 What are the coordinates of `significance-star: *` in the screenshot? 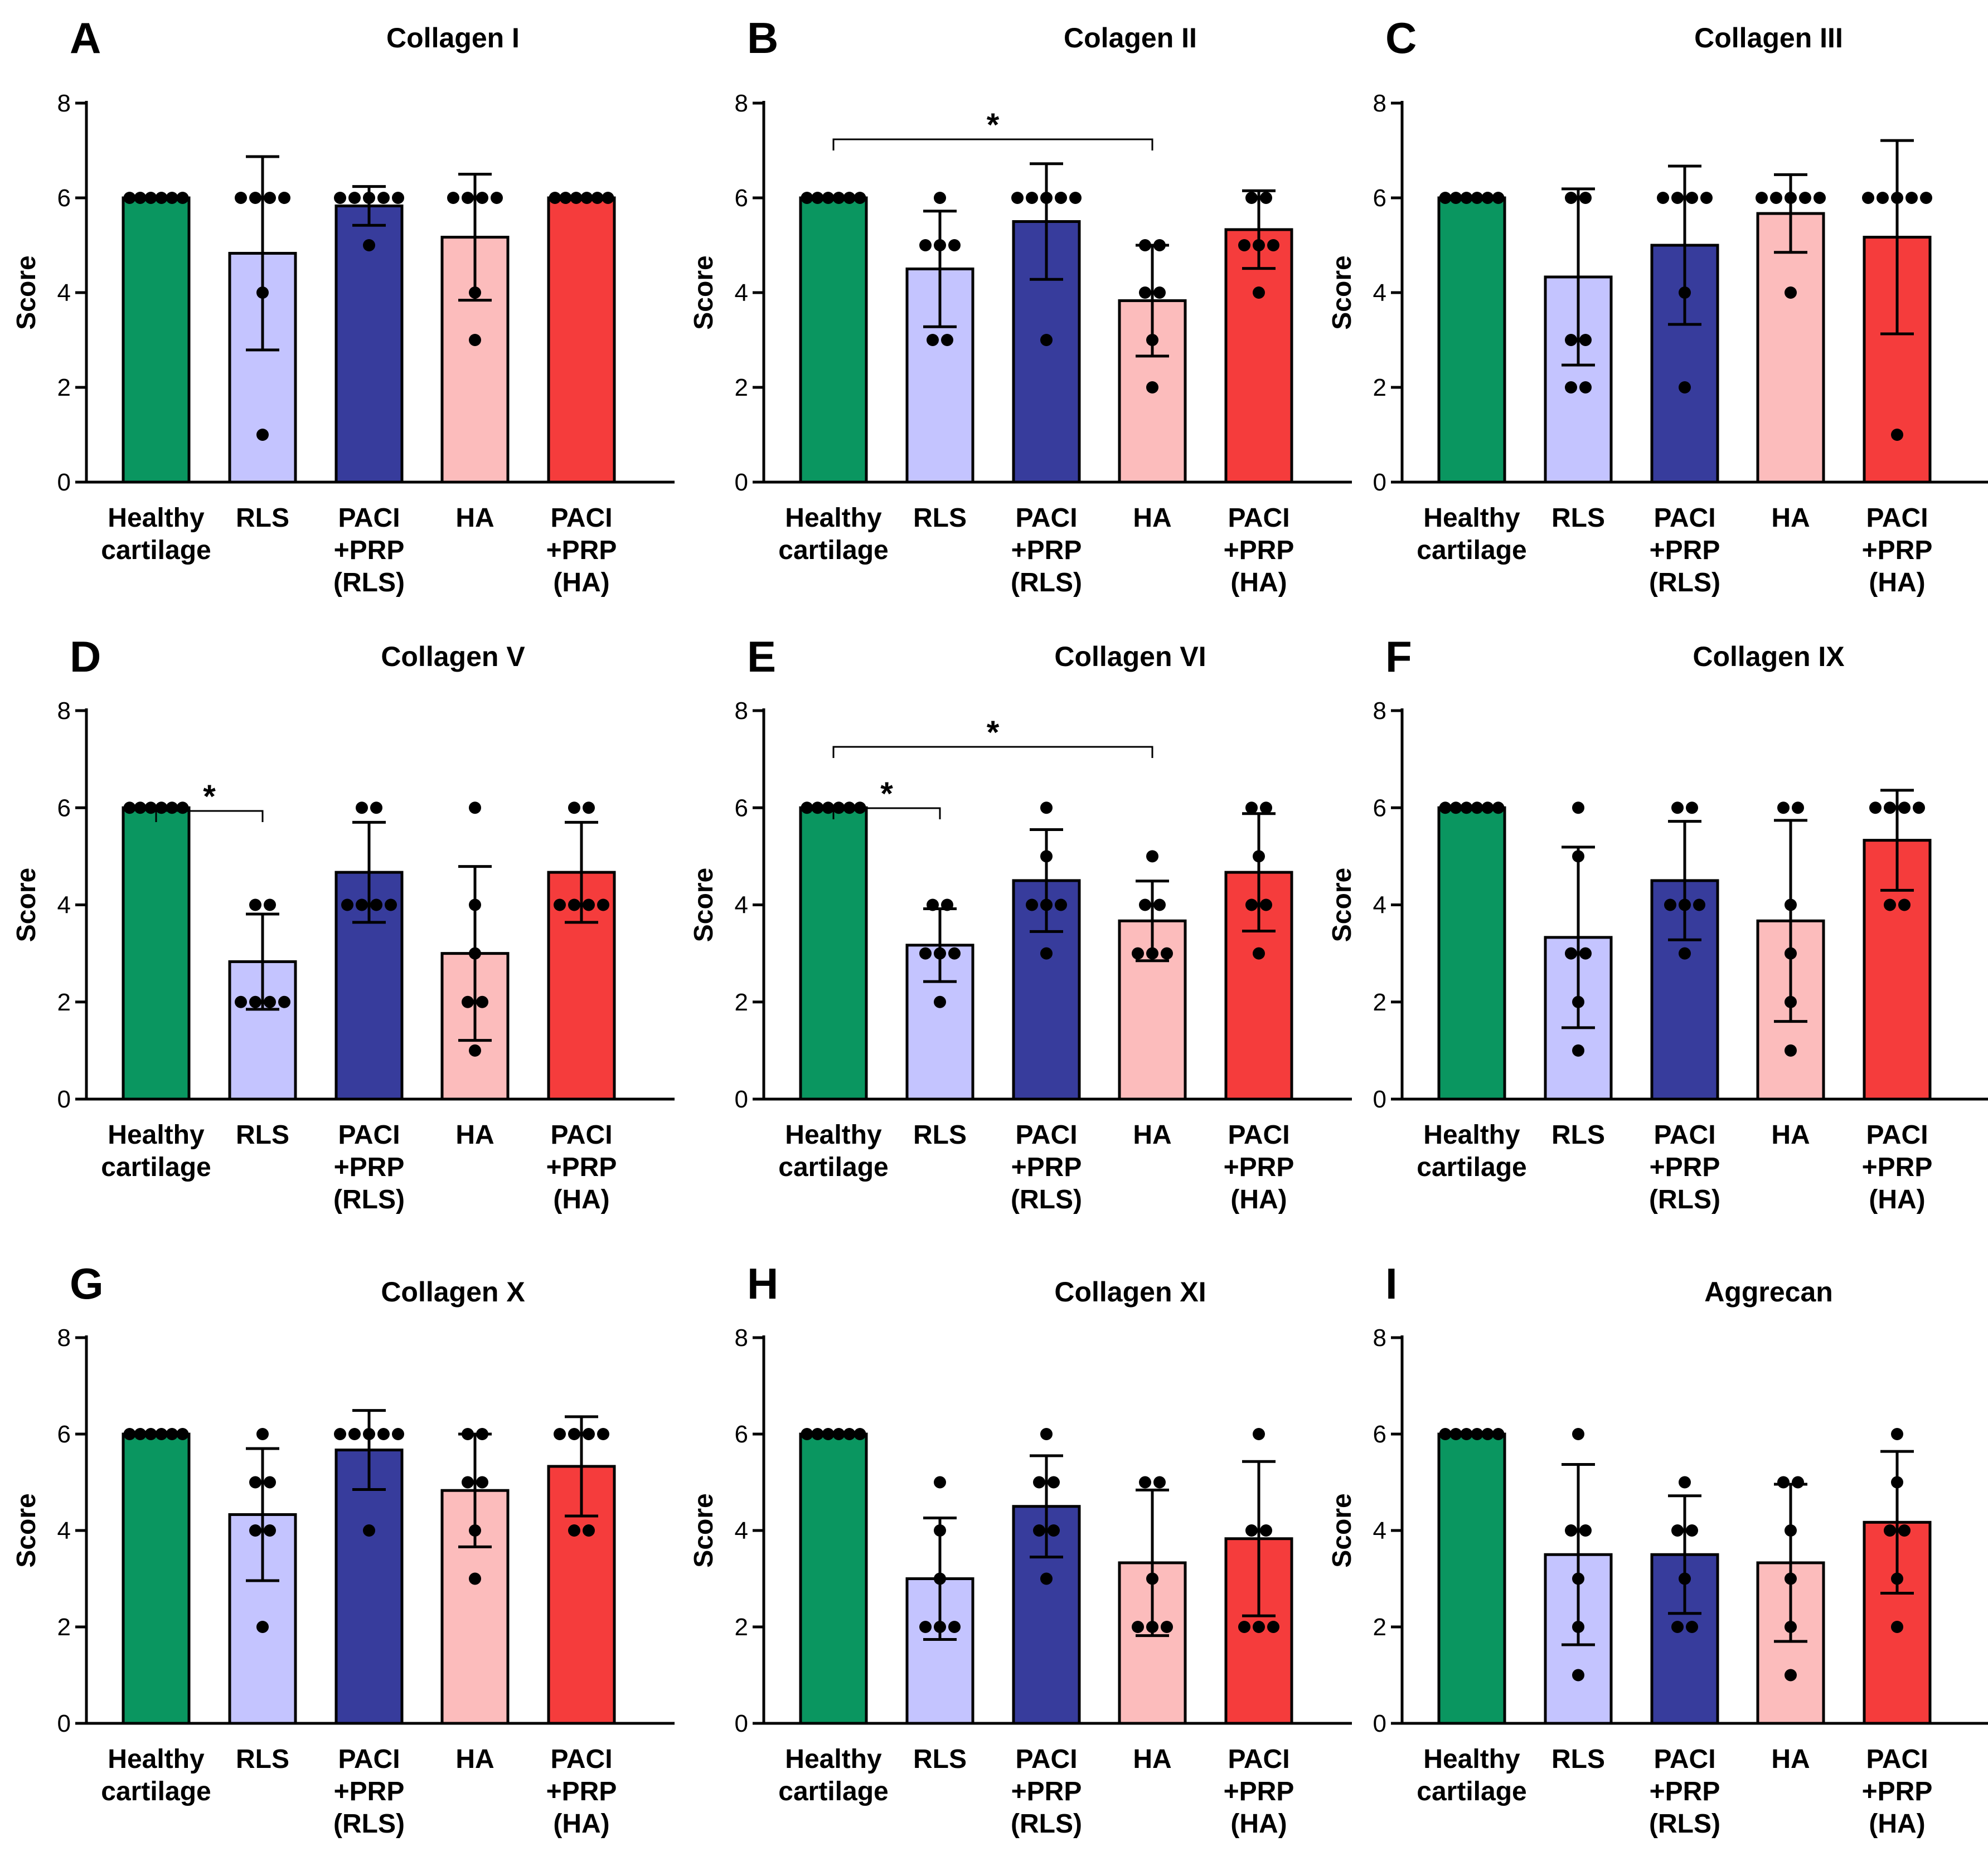 It's located at (886, 794).